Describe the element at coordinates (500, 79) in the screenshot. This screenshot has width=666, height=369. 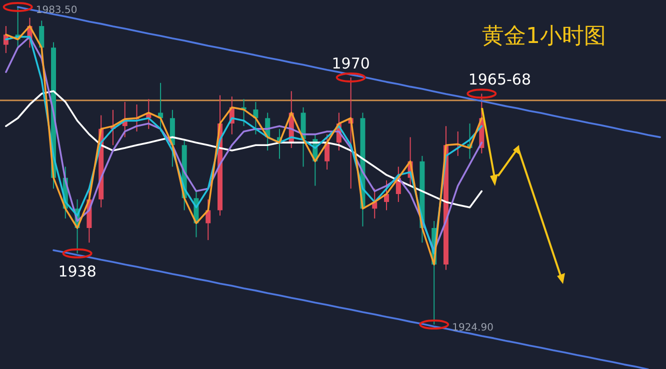
I see `annotation: 1965-68` at that location.